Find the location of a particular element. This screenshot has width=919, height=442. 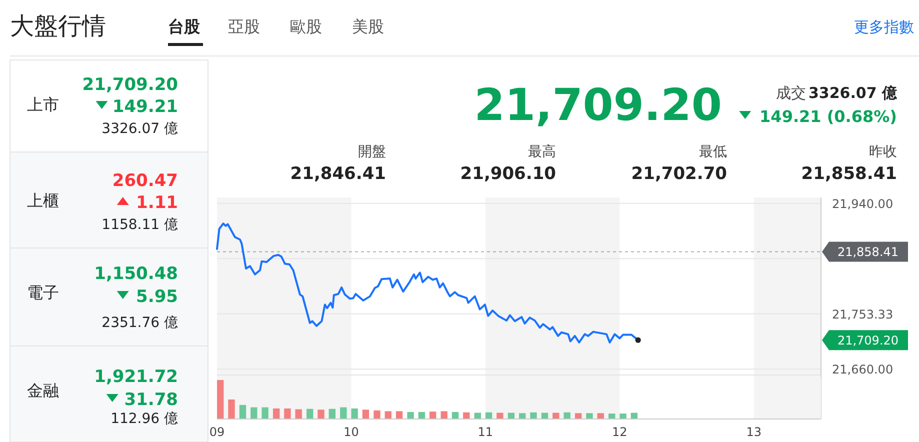

text: 亞股 is located at coordinates (244, 26).